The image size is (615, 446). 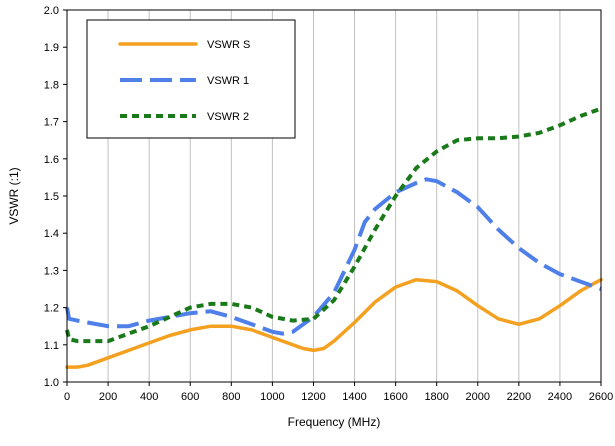 What do you see at coordinates (436, 397) in the screenshot?
I see `x-tick-label: 1800` at bounding box center [436, 397].